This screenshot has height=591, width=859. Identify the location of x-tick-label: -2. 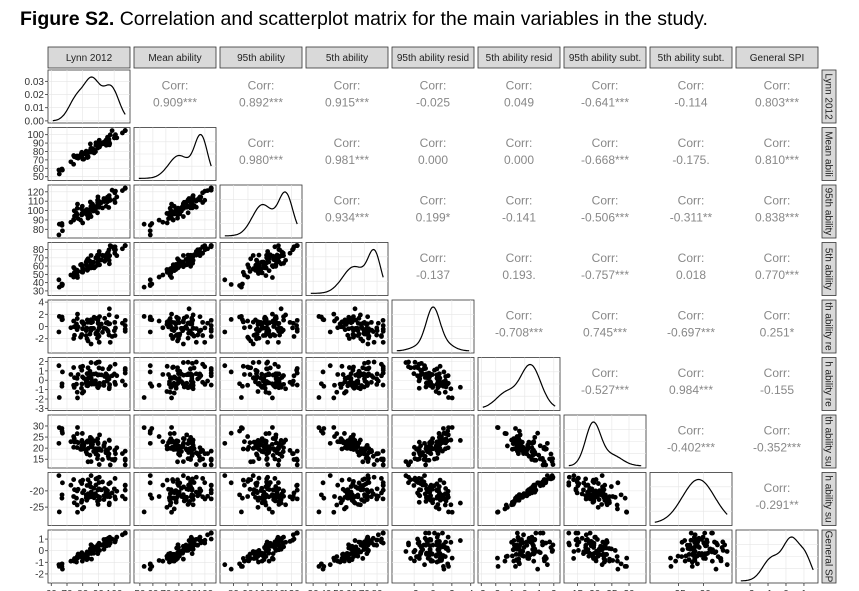
(750, 590).